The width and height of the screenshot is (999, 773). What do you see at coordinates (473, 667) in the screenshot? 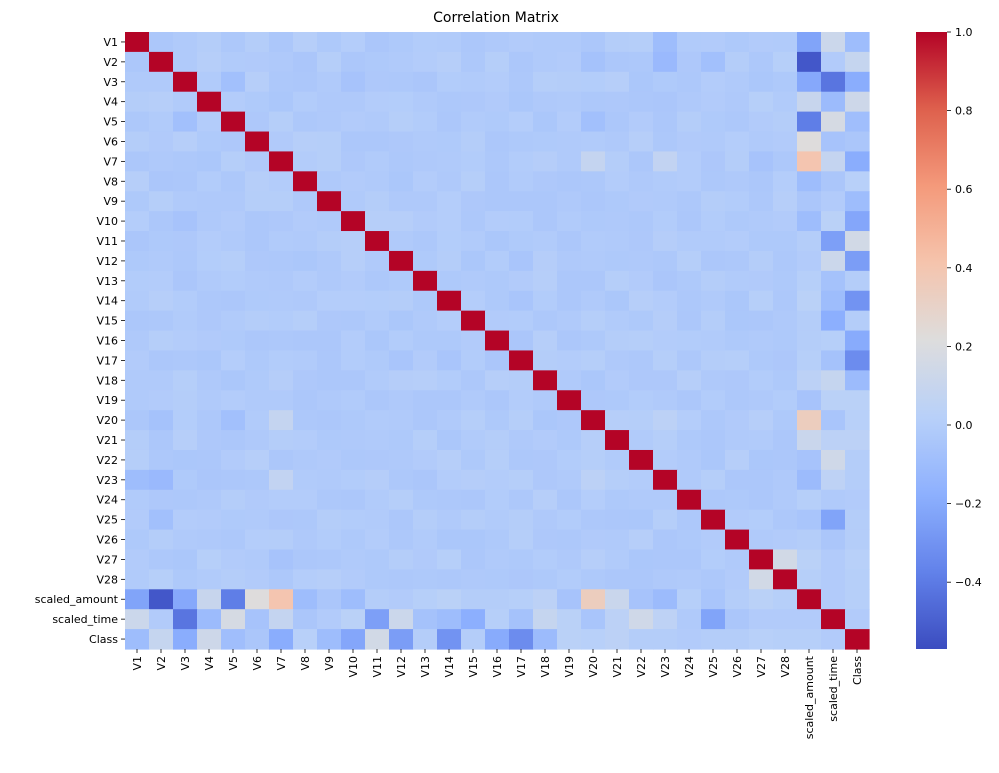
I see `x-tick-label: V15` at bounding box center [473, 667].